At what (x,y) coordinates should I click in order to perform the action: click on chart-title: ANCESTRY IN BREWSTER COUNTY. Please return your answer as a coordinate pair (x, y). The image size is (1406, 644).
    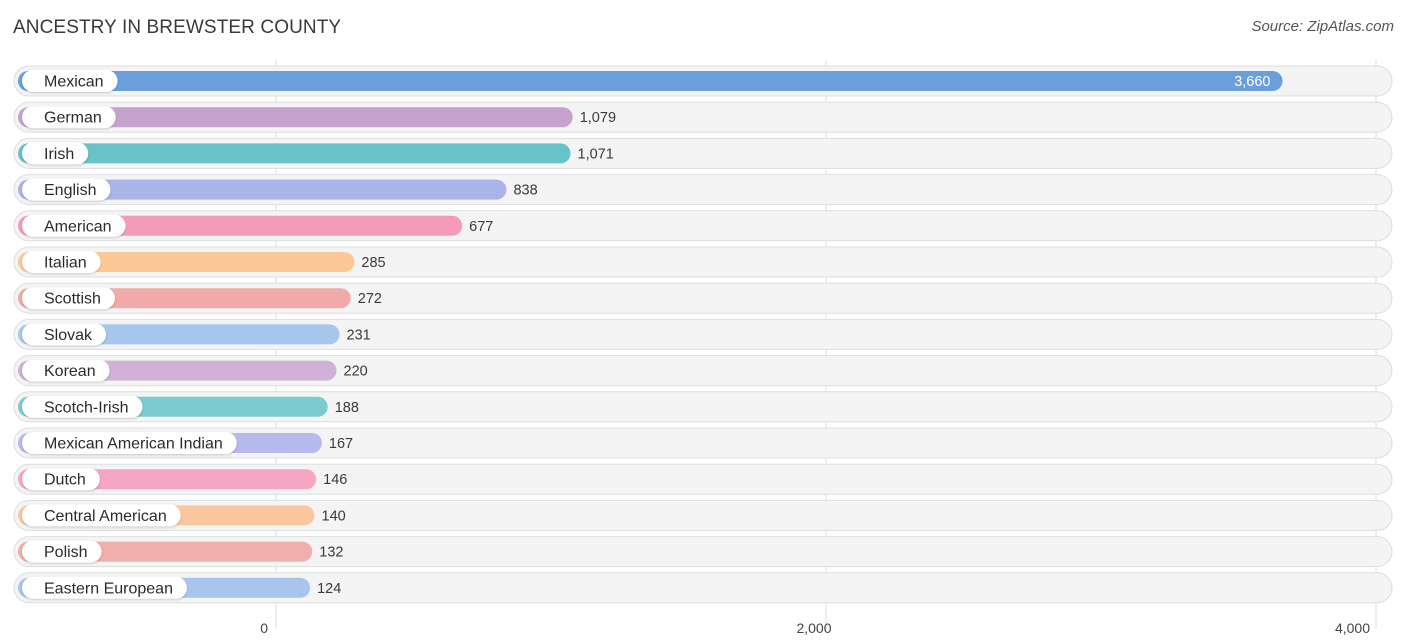
    Looking at the image, I should click on (177, 27).